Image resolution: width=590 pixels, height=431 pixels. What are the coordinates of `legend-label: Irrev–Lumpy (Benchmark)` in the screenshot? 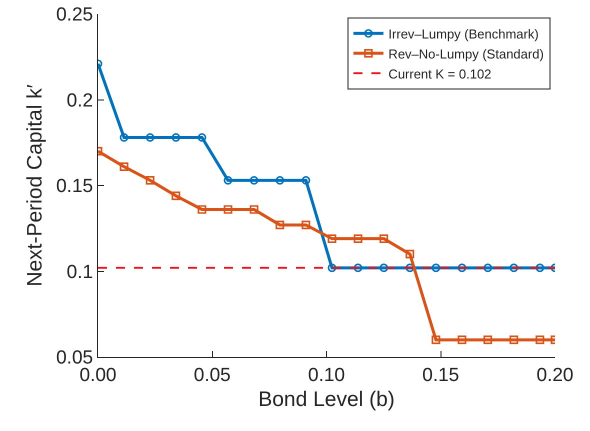 It's located at (463, 34).